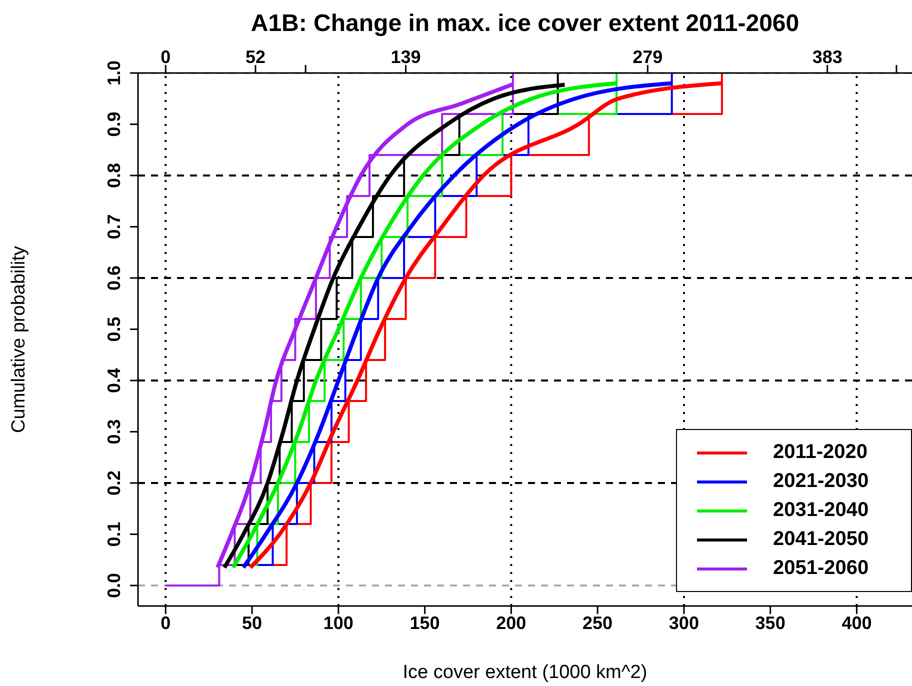  I want to click on y-tick-label: 0.9, so click(114, 124).